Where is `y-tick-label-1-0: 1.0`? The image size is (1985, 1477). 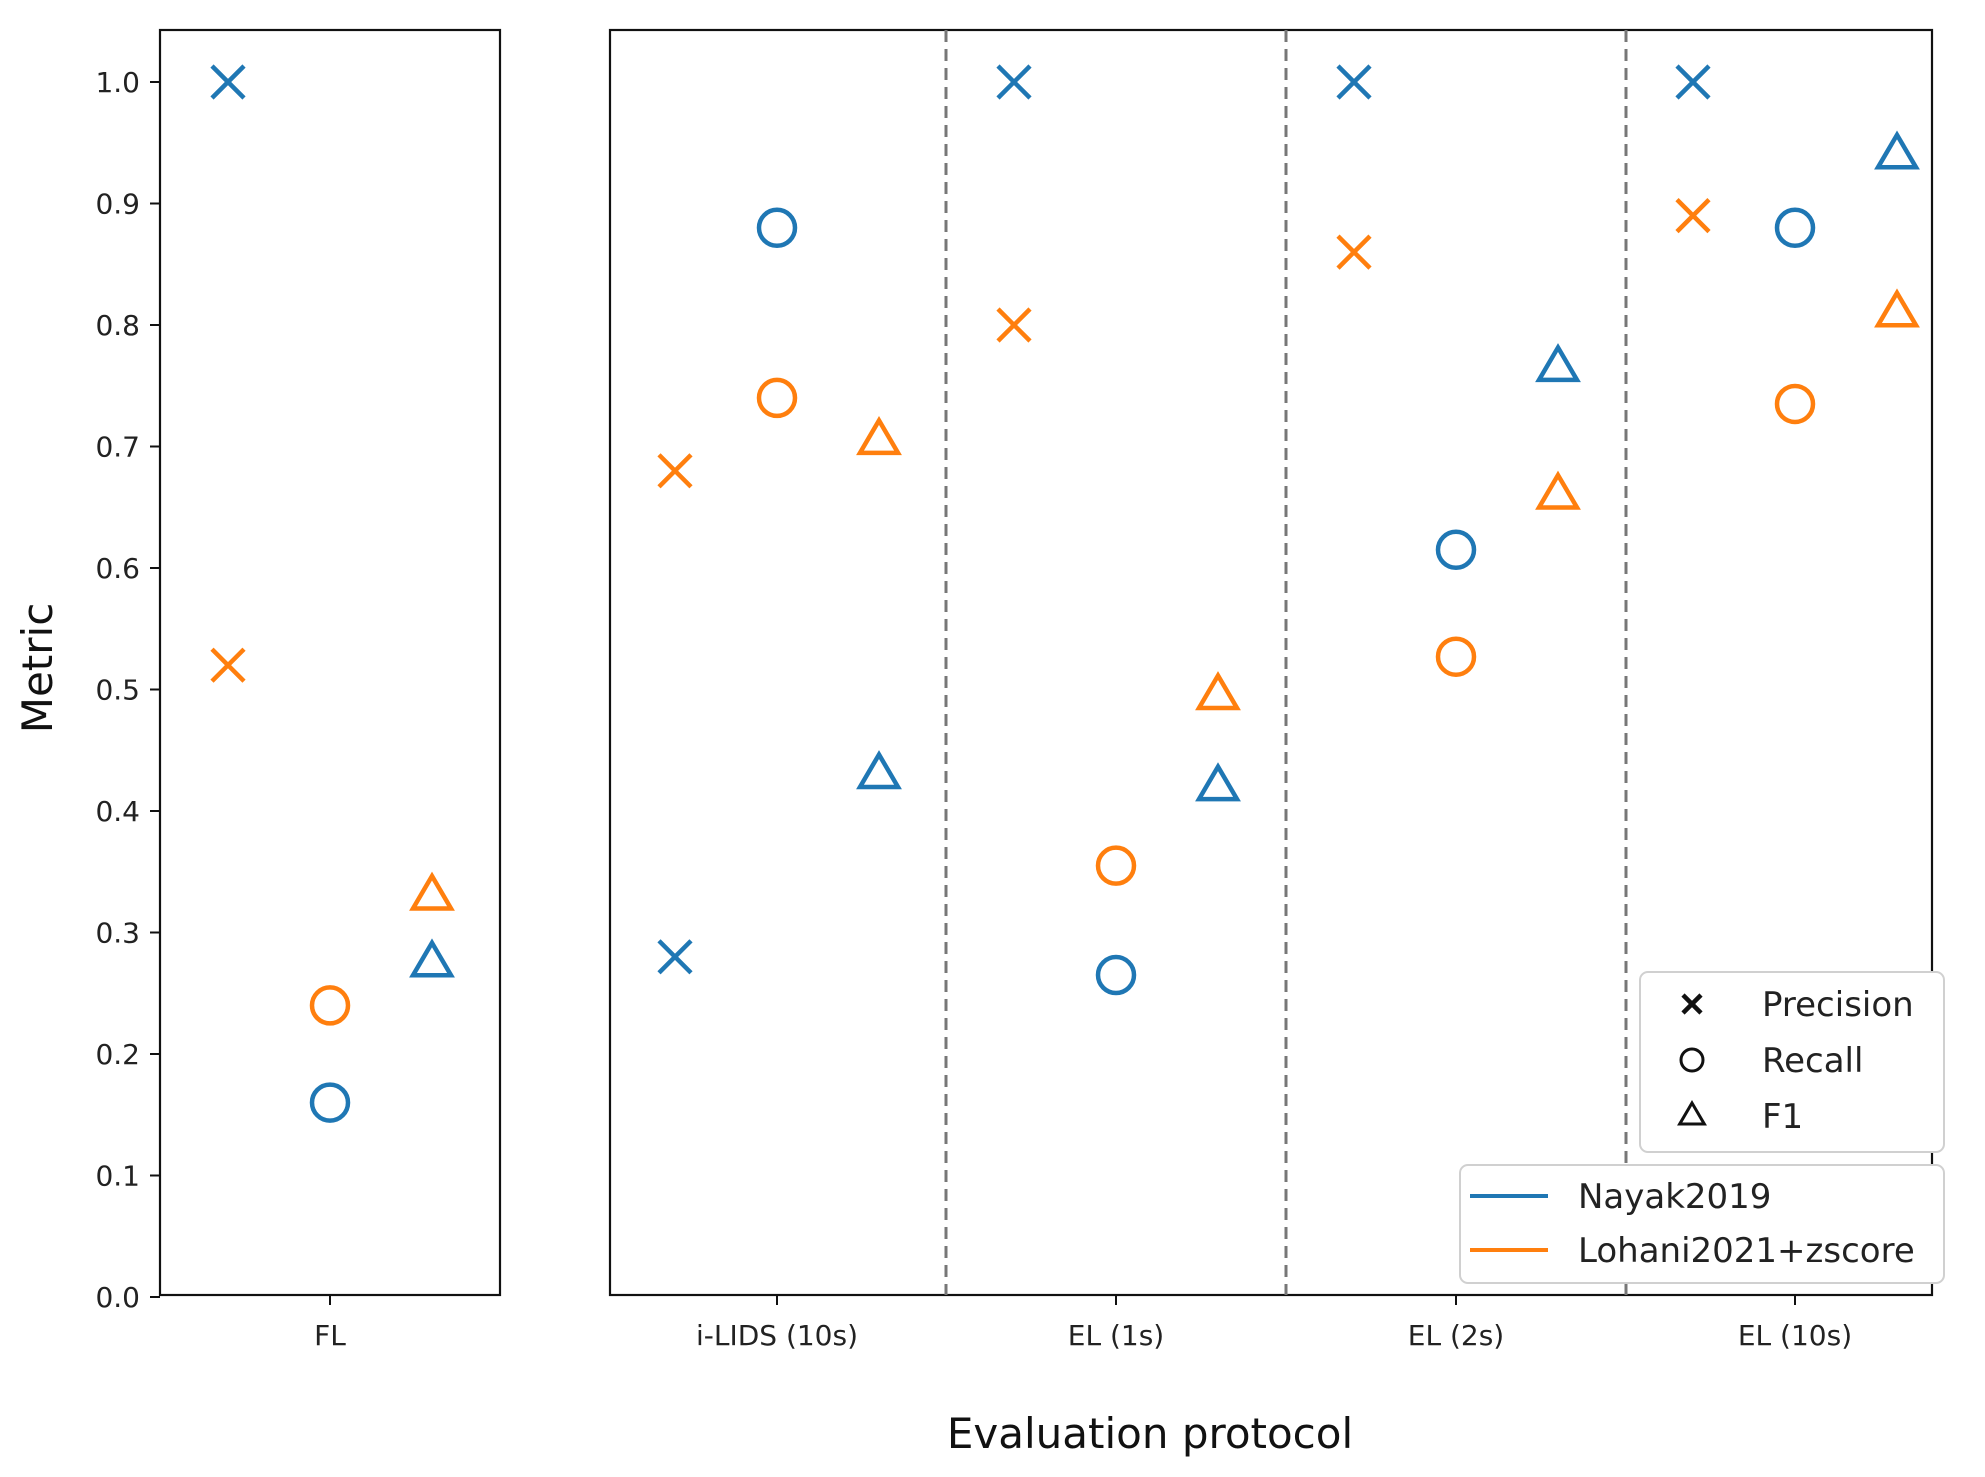 y-tick-label-1-0: 1.0 is located at coordinates (117, 82).